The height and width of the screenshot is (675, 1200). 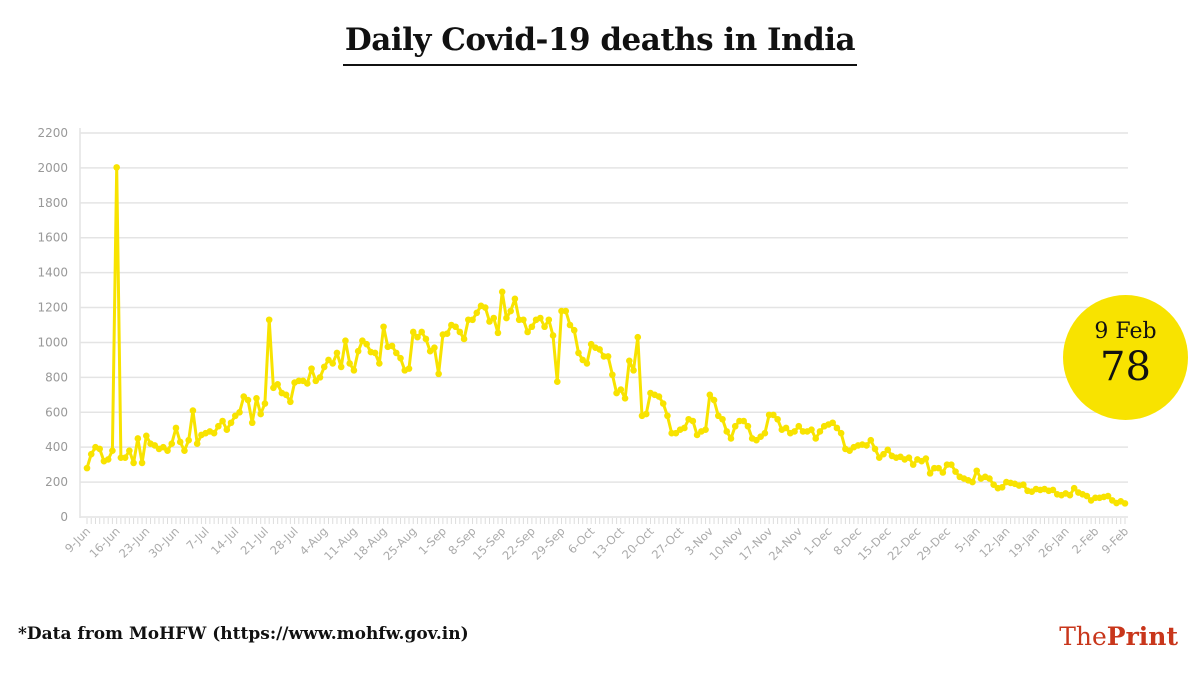 I want to click on x-tick-label: 9-Feb, so click(x=1115, y=540).